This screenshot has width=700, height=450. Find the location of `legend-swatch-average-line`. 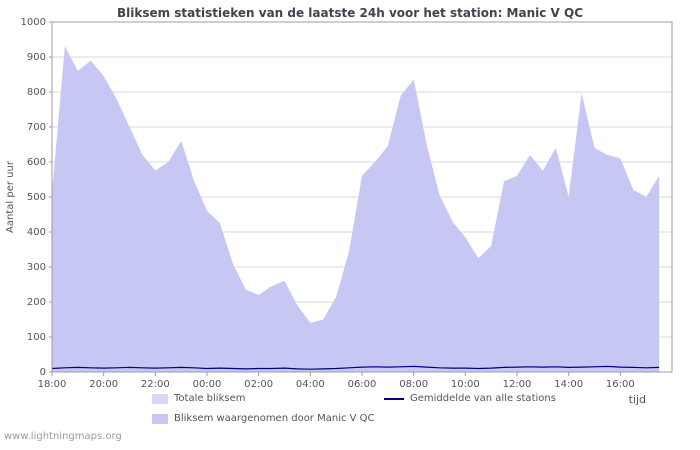

legend-swatch-average-line is located at coordinates (394, 398).